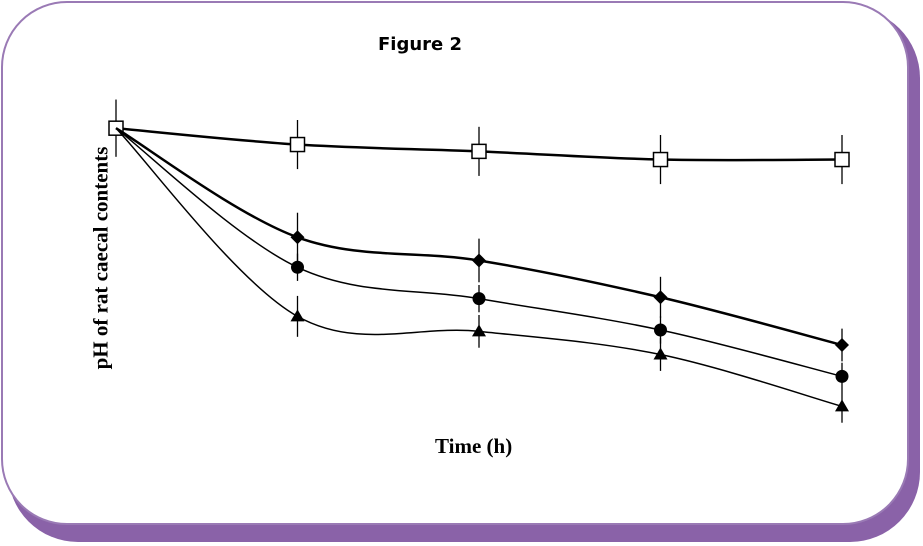 The width and height of the screenshot is (923, 546). What do you see at coordinates (474, 446) in the screenshot?
I see `x-axis-label: Time (h)` at bounding box center [474, 446].